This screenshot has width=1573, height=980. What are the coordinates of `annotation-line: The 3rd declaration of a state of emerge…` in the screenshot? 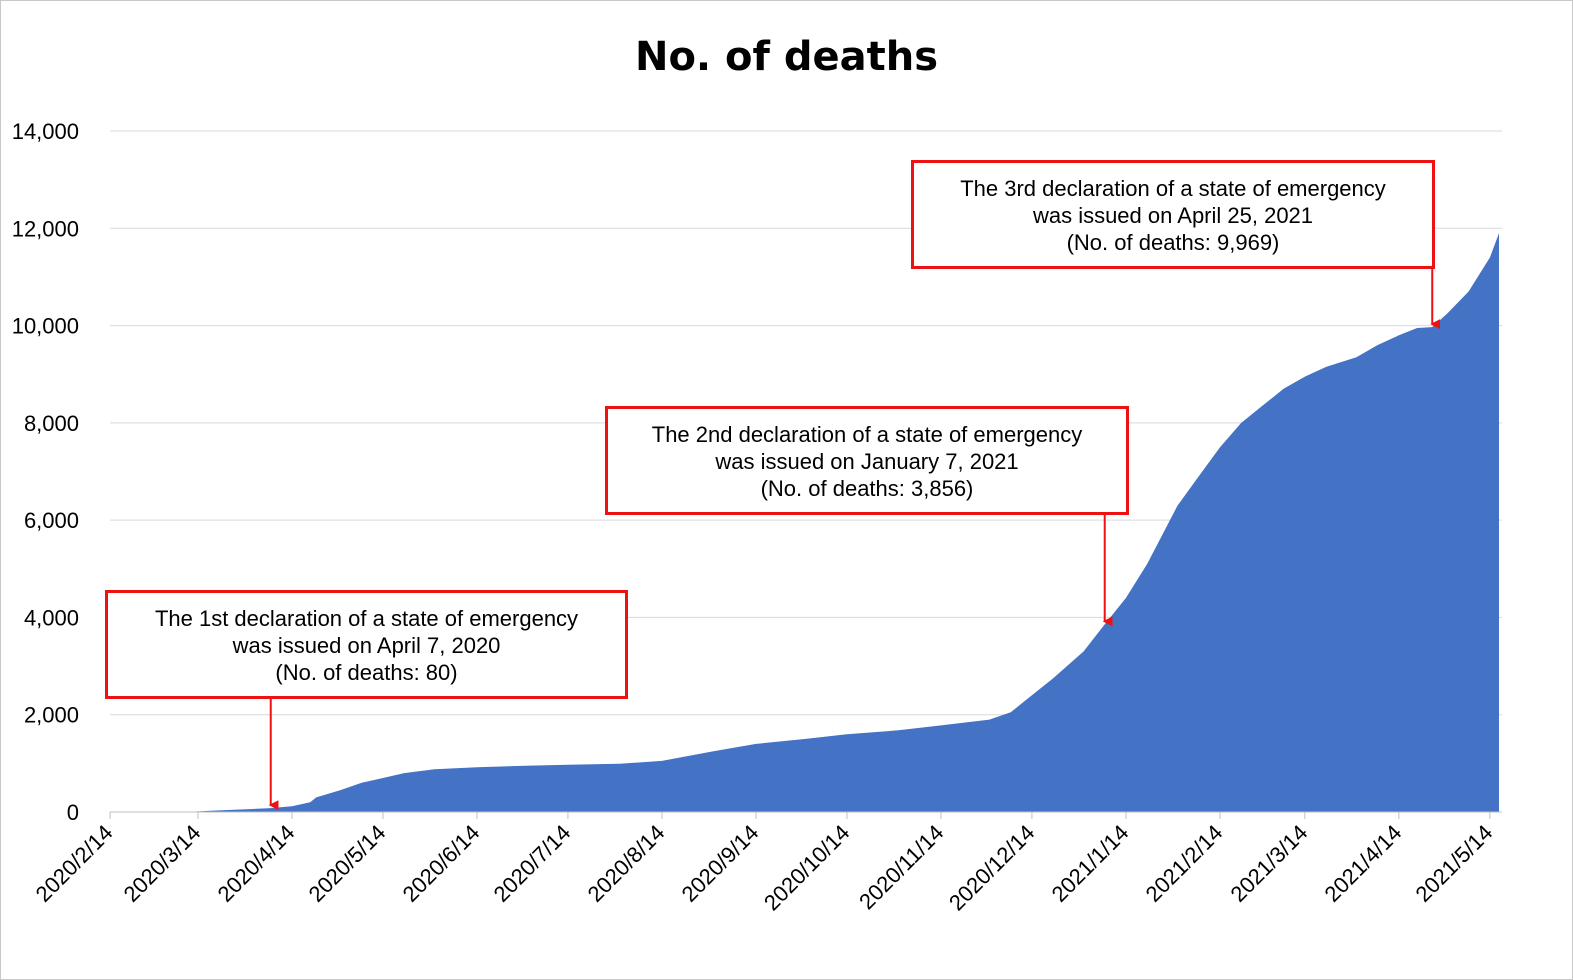 It's located at (1173, 188).